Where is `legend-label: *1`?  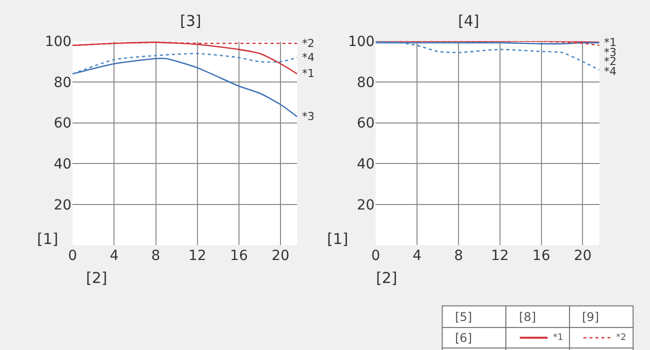
legend-label: *1 is located at coordinates (558, 338).